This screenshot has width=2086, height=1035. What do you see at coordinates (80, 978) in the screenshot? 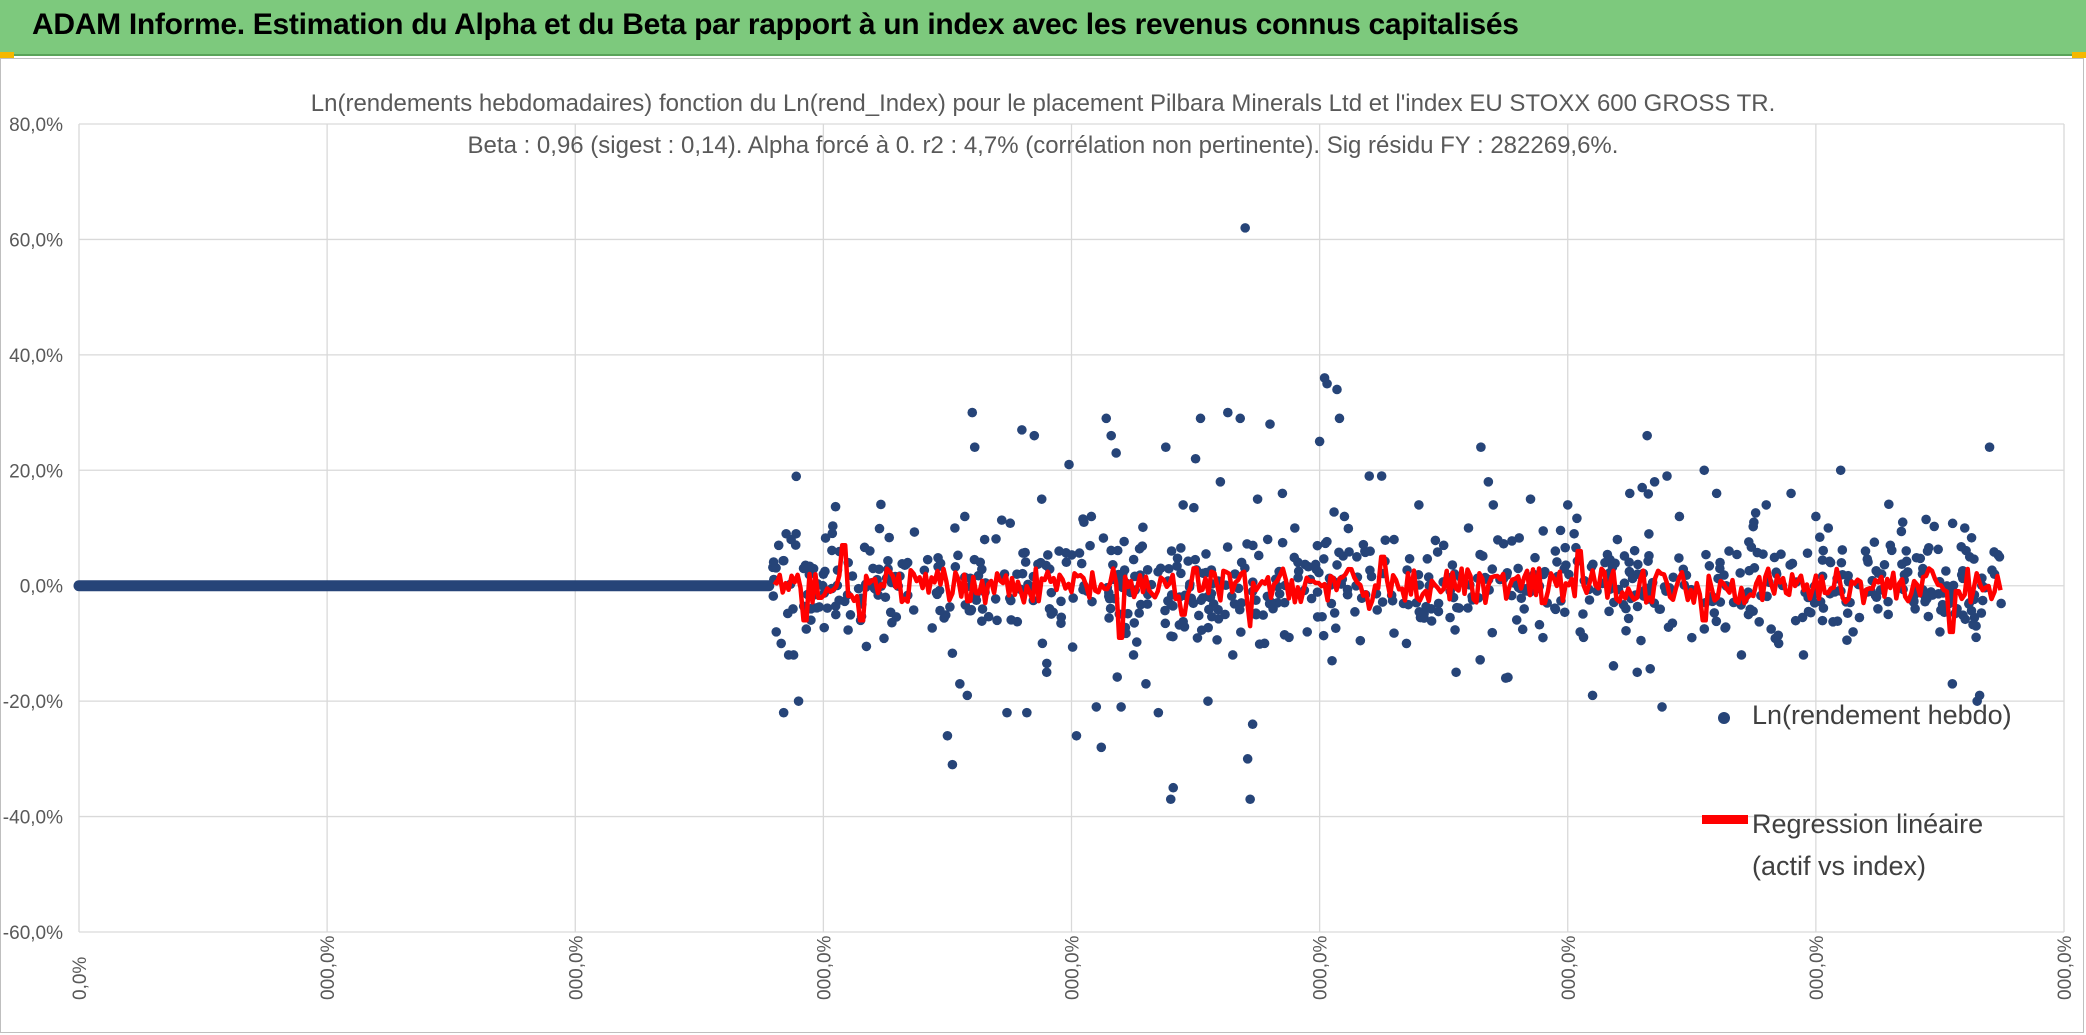
I see `x-tick-label: 0,0%` at bounding box center [80, 978].